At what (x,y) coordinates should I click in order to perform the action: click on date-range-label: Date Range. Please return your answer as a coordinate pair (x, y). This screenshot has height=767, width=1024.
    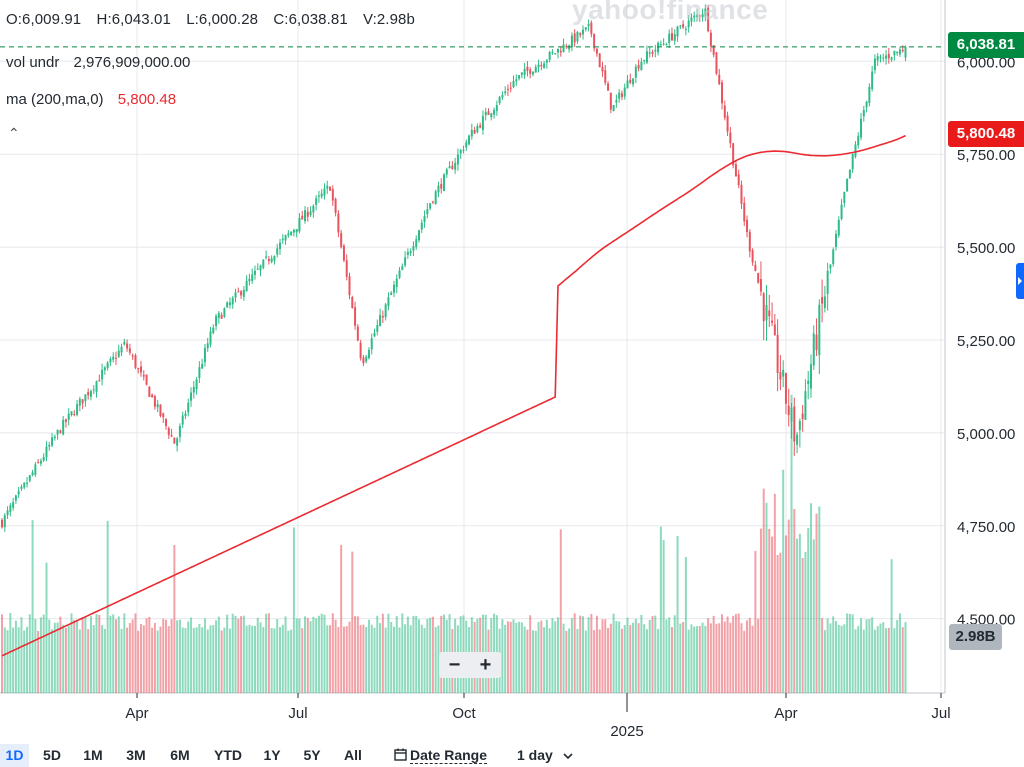
    Looking at the image, I should click on (449, 755).